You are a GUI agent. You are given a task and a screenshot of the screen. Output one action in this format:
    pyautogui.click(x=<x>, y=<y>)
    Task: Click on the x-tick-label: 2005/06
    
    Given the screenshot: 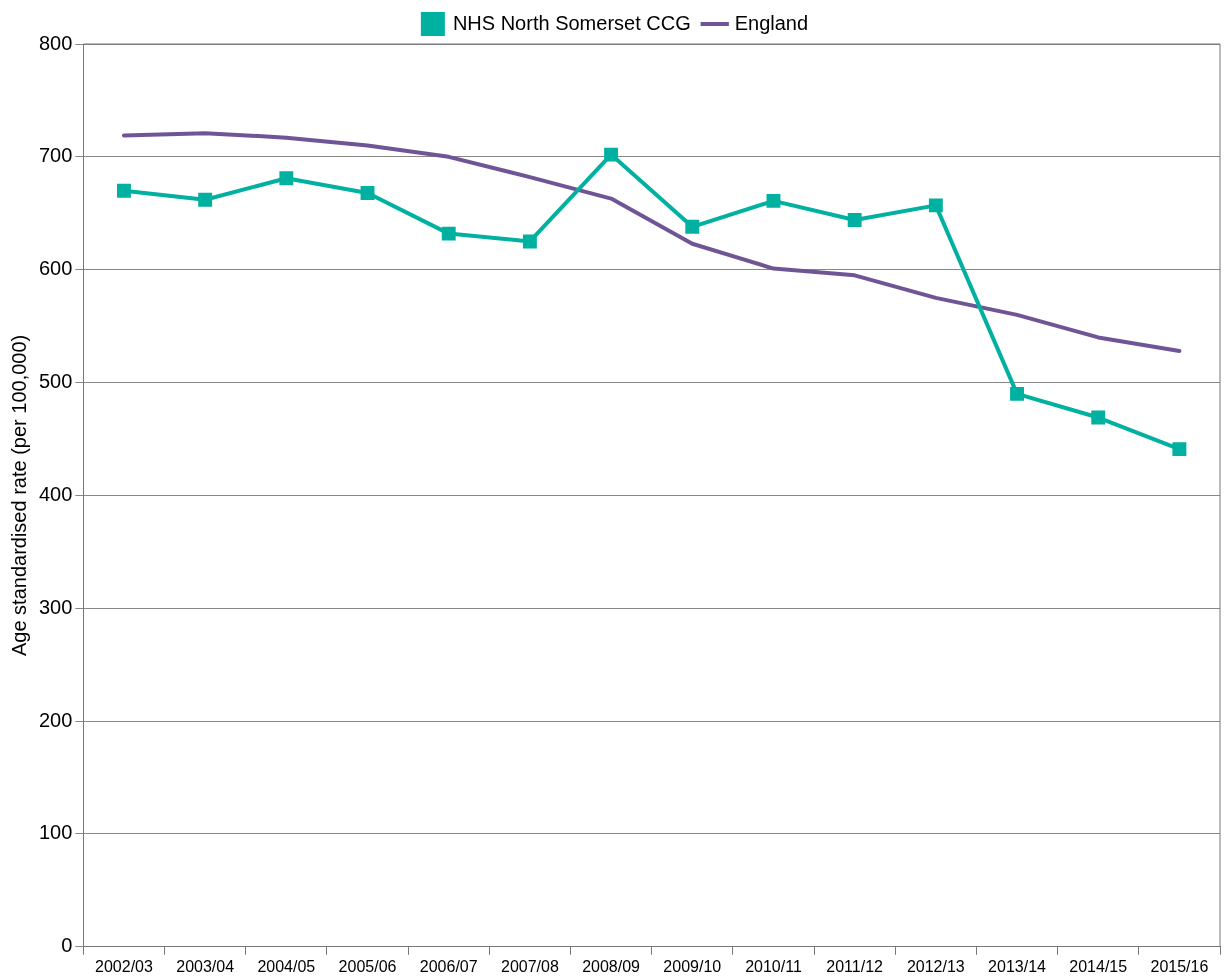 What is the action you would take?
    pyautogui.click(x=367, y=966)
    